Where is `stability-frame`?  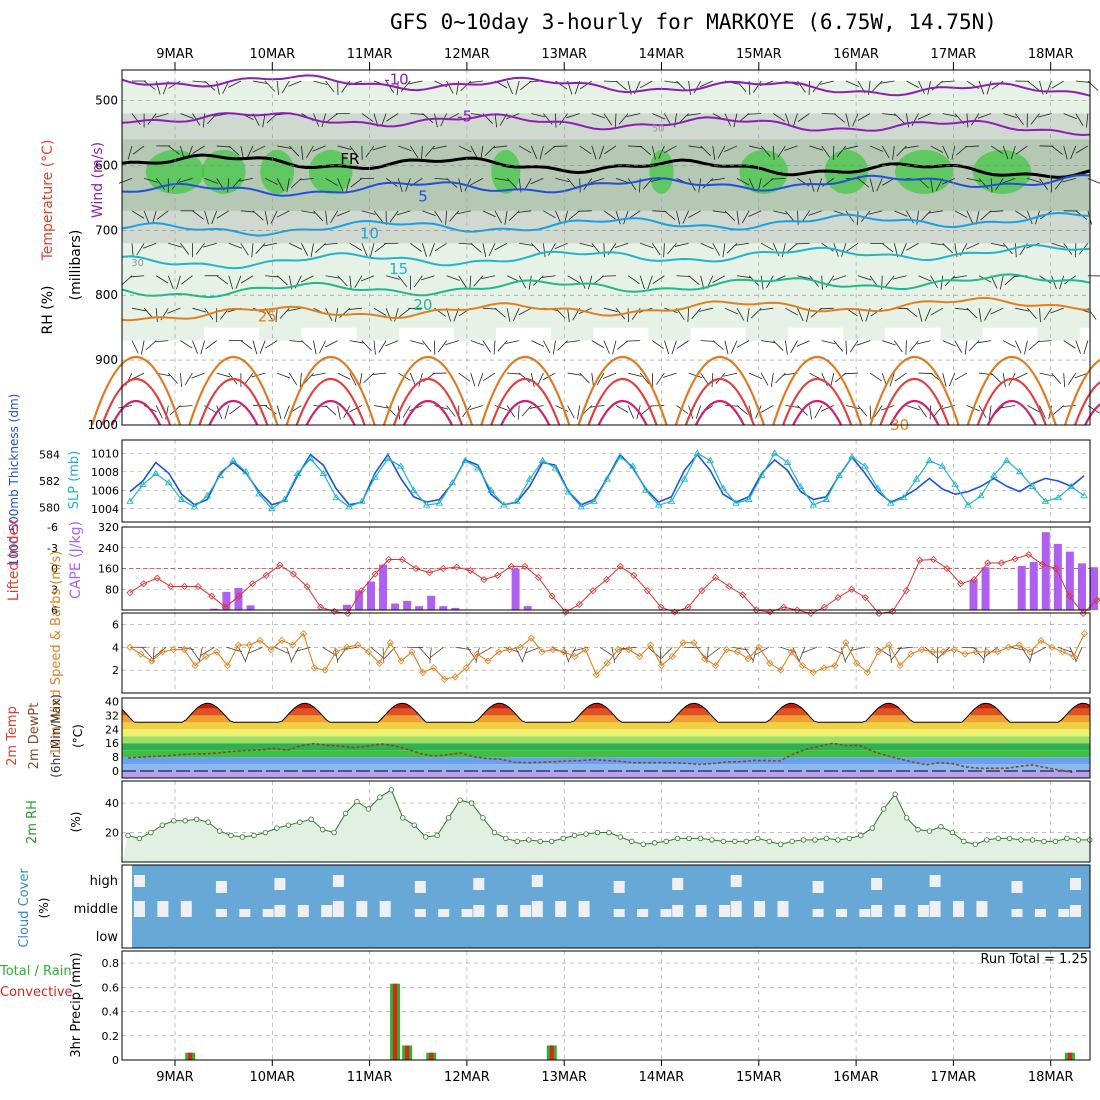 stability-frame is located at coordinates (606, 568).